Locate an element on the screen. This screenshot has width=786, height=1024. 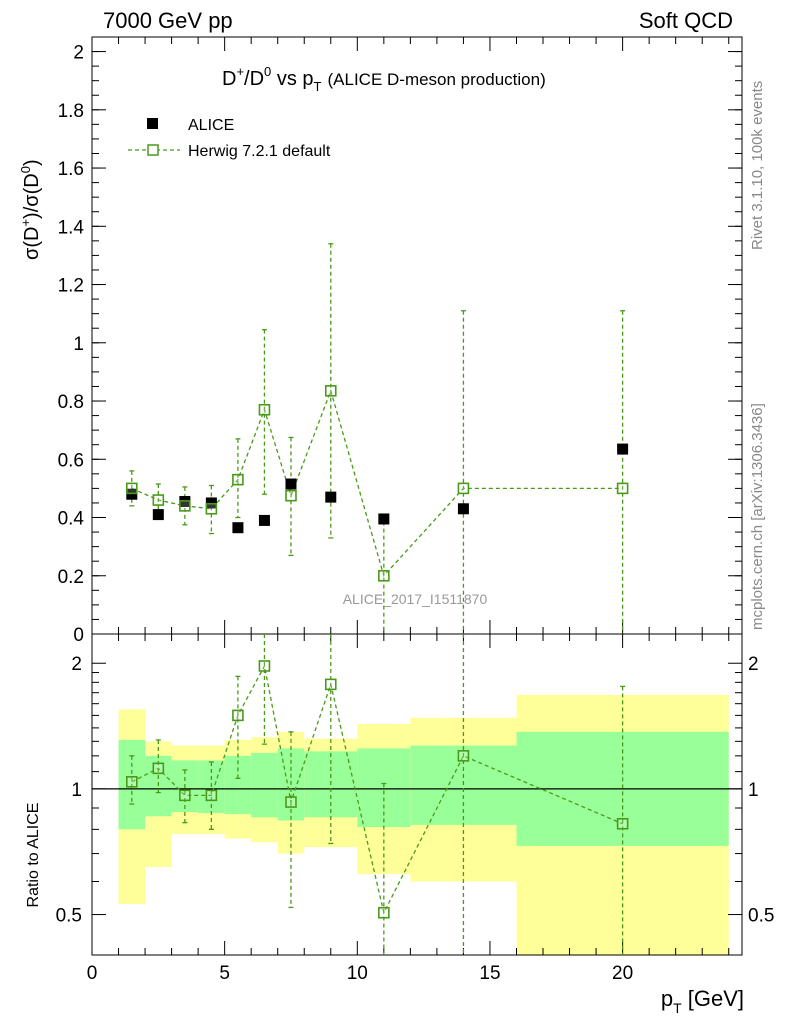
x-tick-label: 15 is located at coordinates (489, 973).